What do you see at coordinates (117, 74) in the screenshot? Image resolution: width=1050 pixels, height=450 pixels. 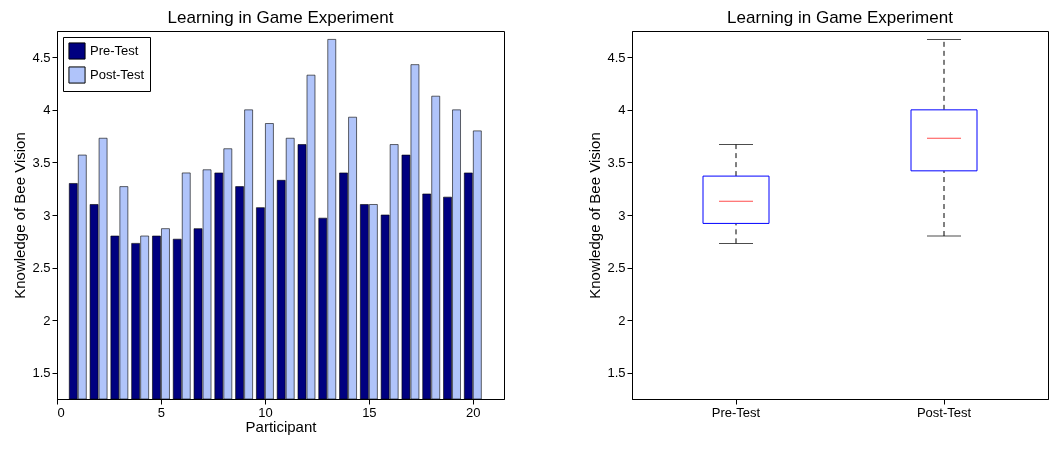 I see `legend-label: Post-Test` at bounding box center [117, 74].